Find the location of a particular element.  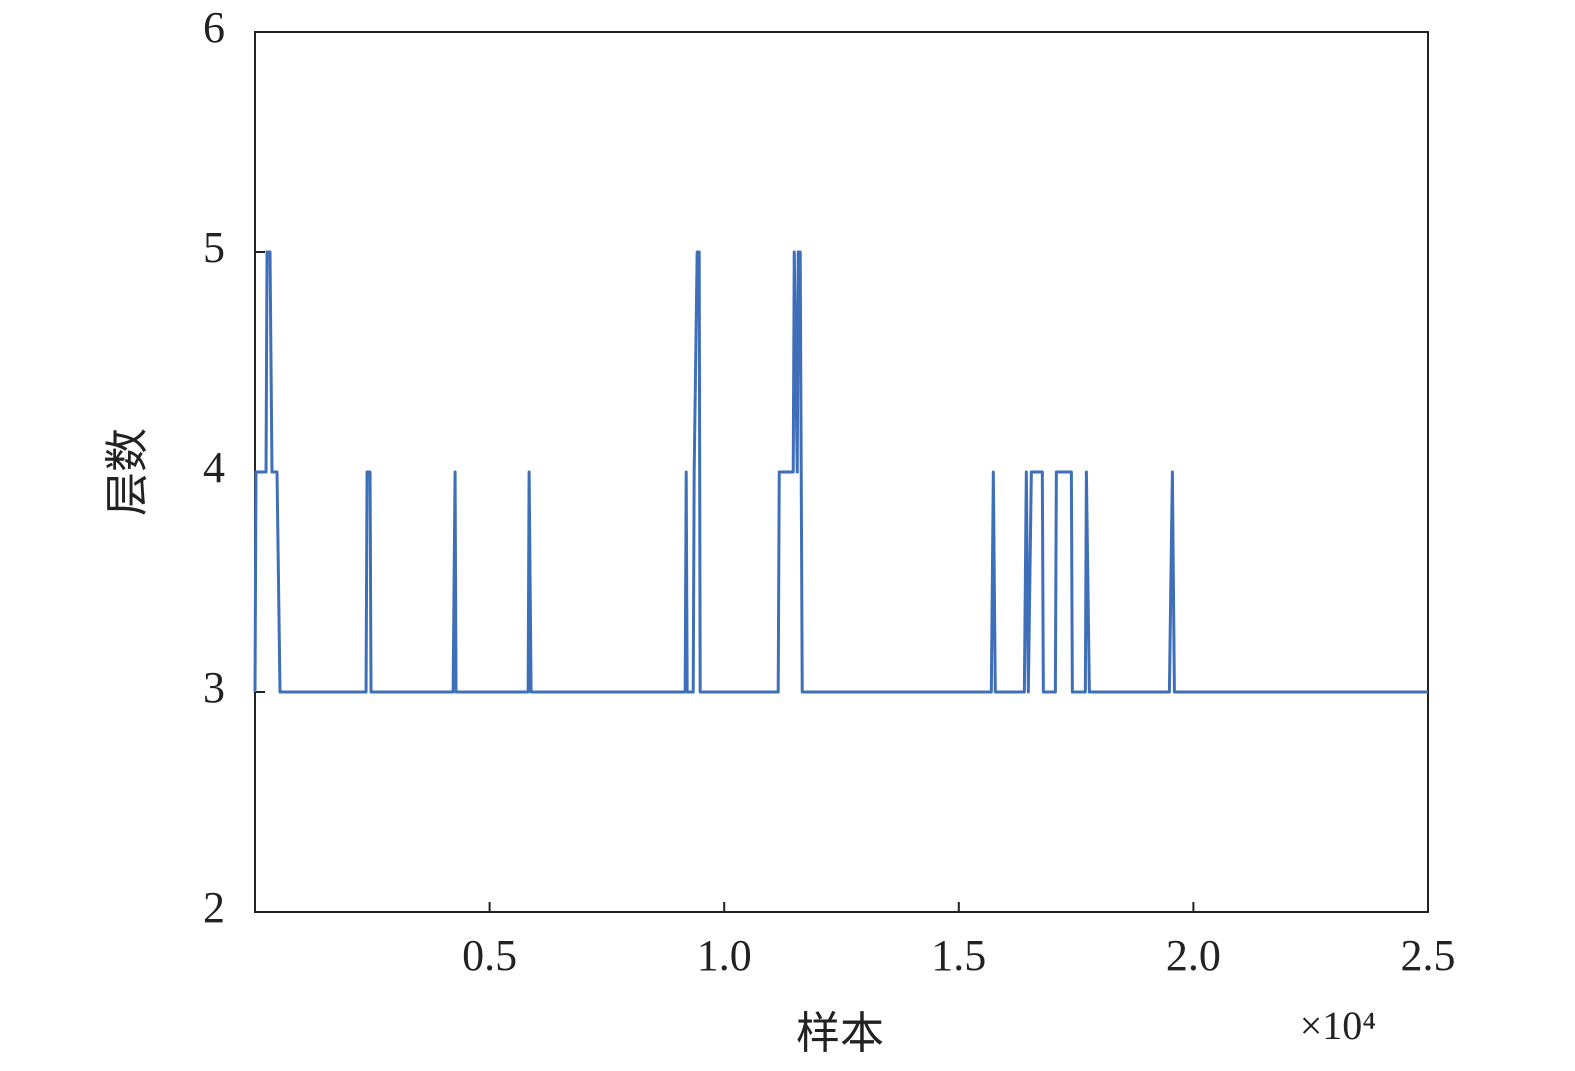

x-multiplier: ×10⁴ is located at coordinates (1338, 1025).